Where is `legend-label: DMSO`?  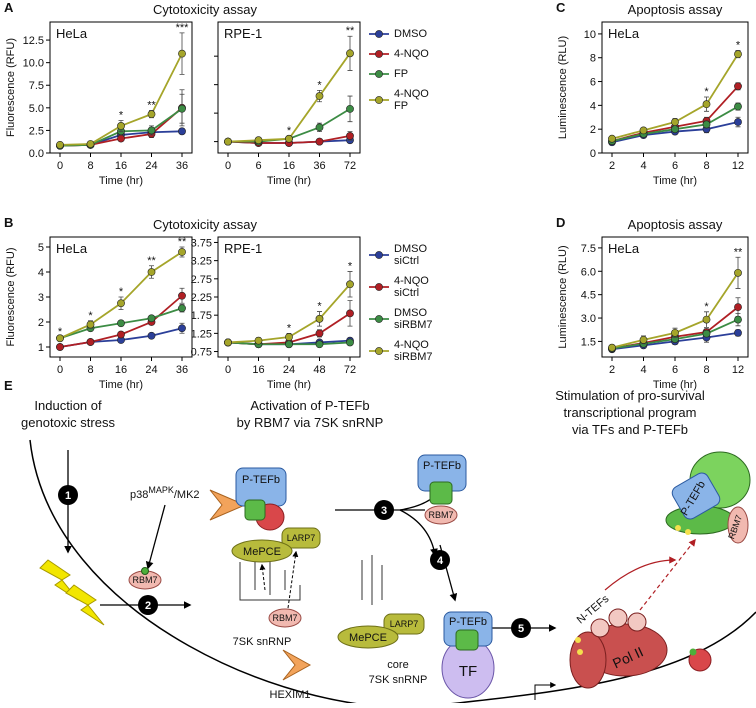 legend-label: DMSO is located at coordinates (410, 34).